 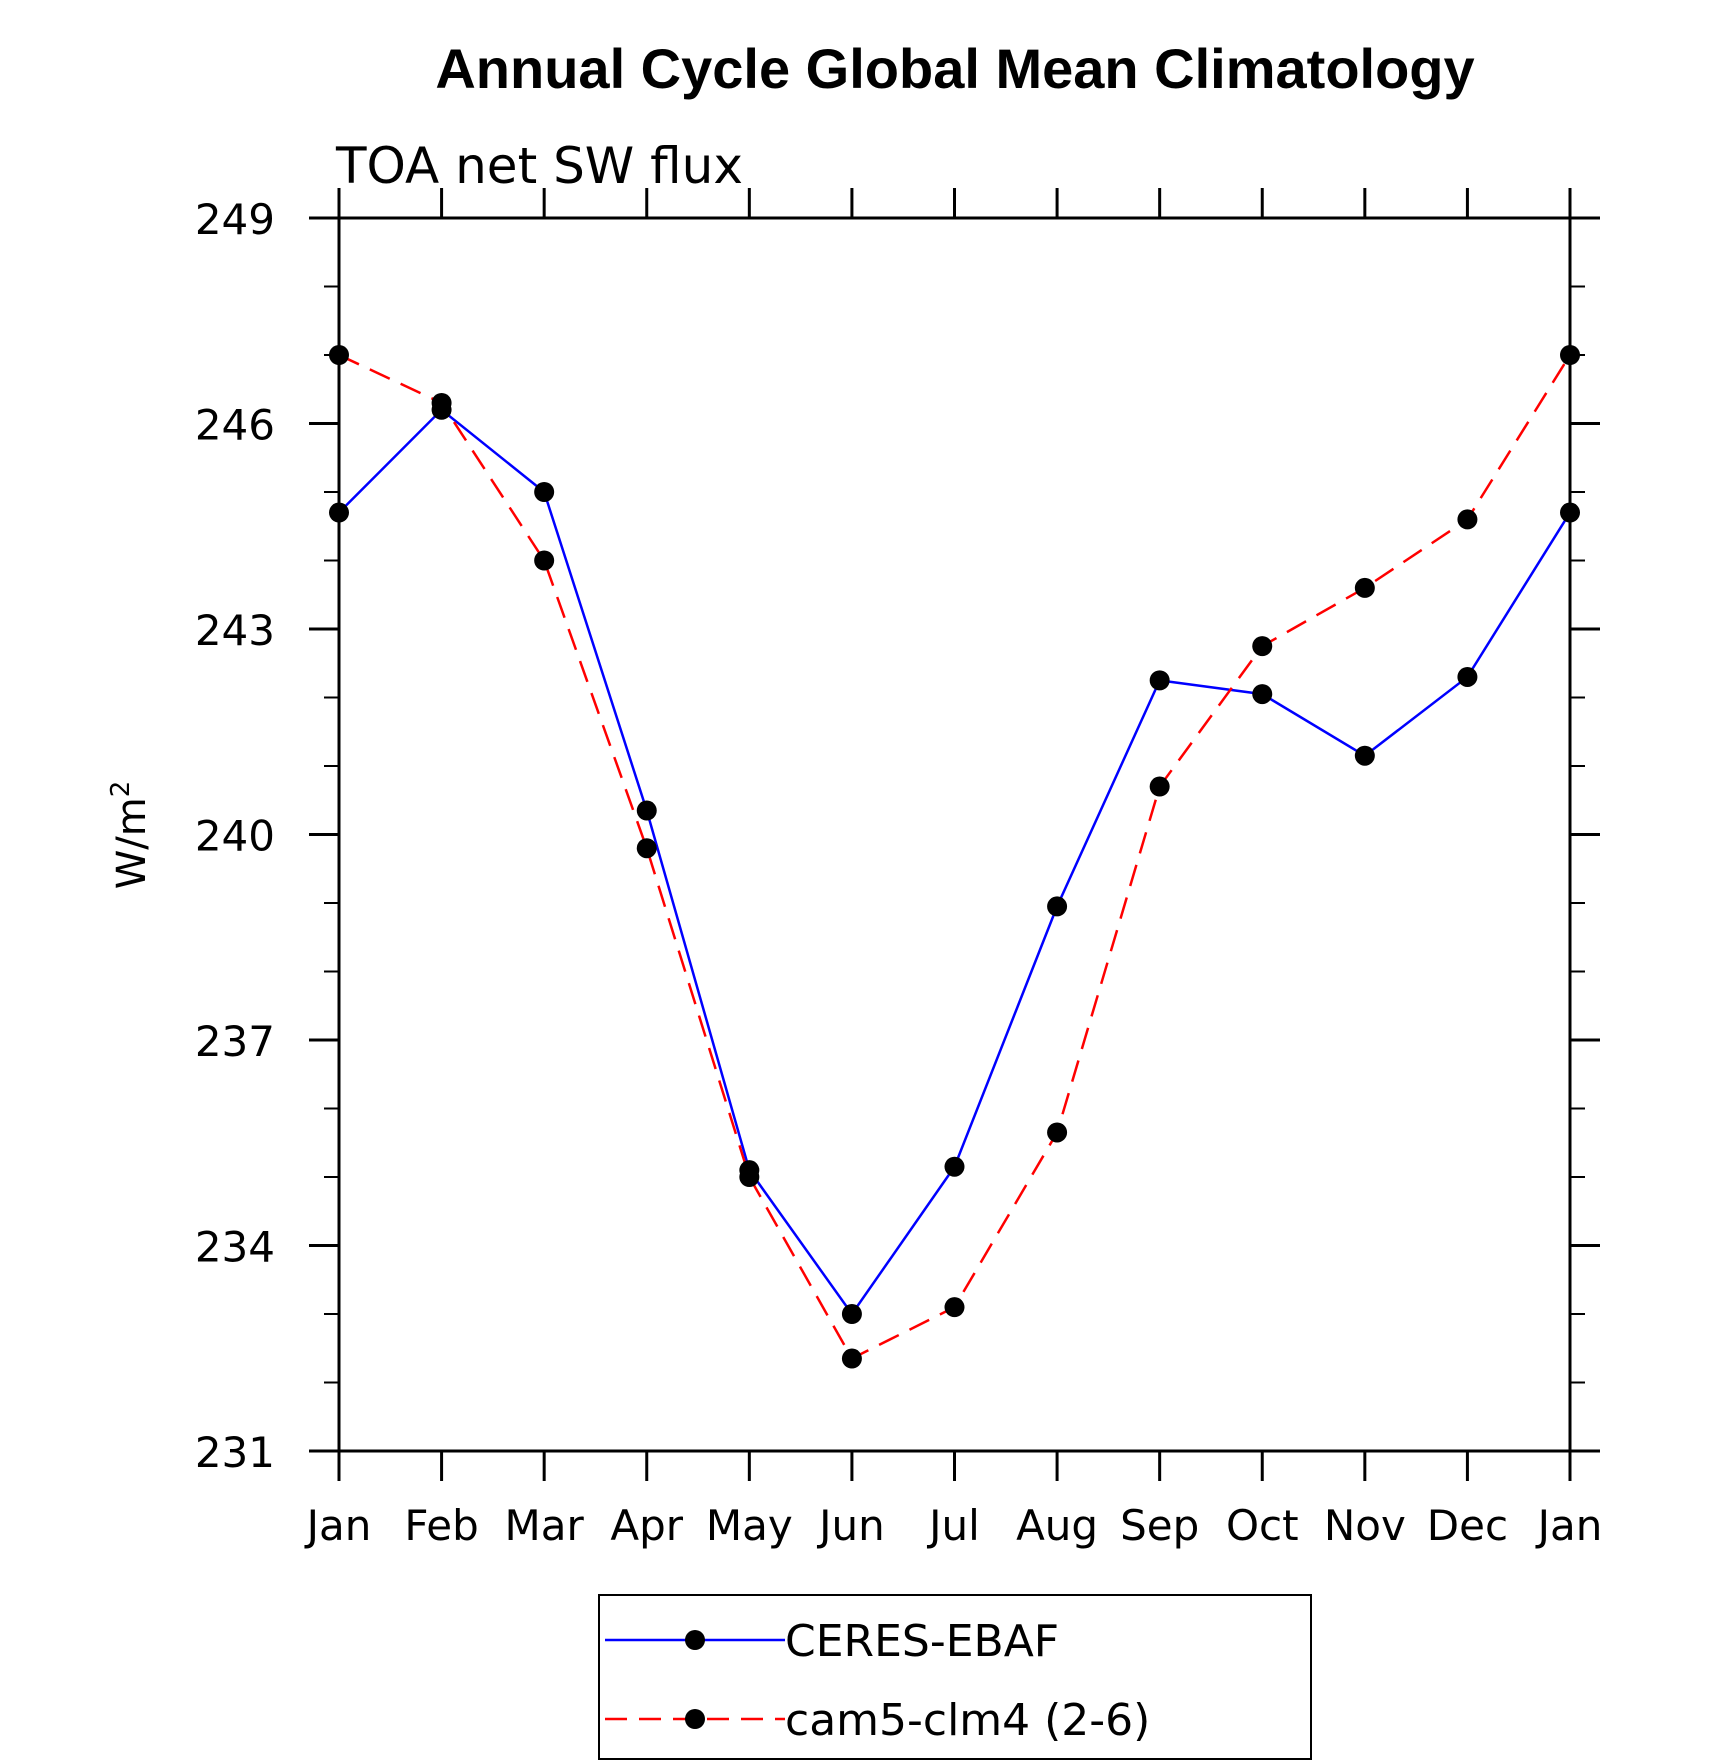 What do you see at coordinates (539, 166) in the screenshot?
I see `chart-subtitle: TOA net SW flux` at bounding box center [539, 166].